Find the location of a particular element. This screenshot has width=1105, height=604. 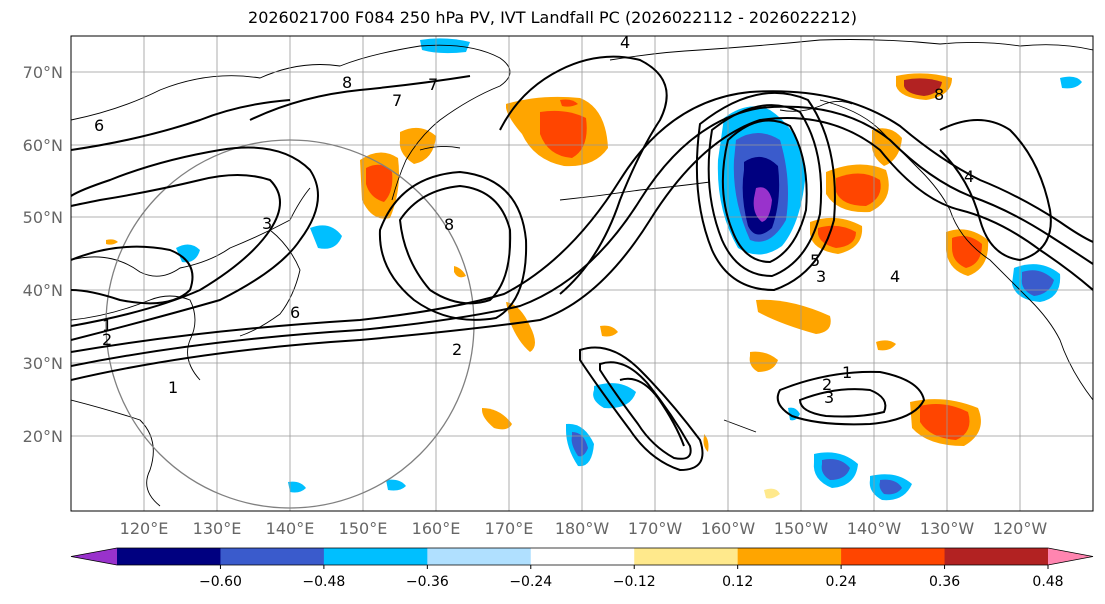

colorbar-extend-high is located at coordinates (1070, 556).